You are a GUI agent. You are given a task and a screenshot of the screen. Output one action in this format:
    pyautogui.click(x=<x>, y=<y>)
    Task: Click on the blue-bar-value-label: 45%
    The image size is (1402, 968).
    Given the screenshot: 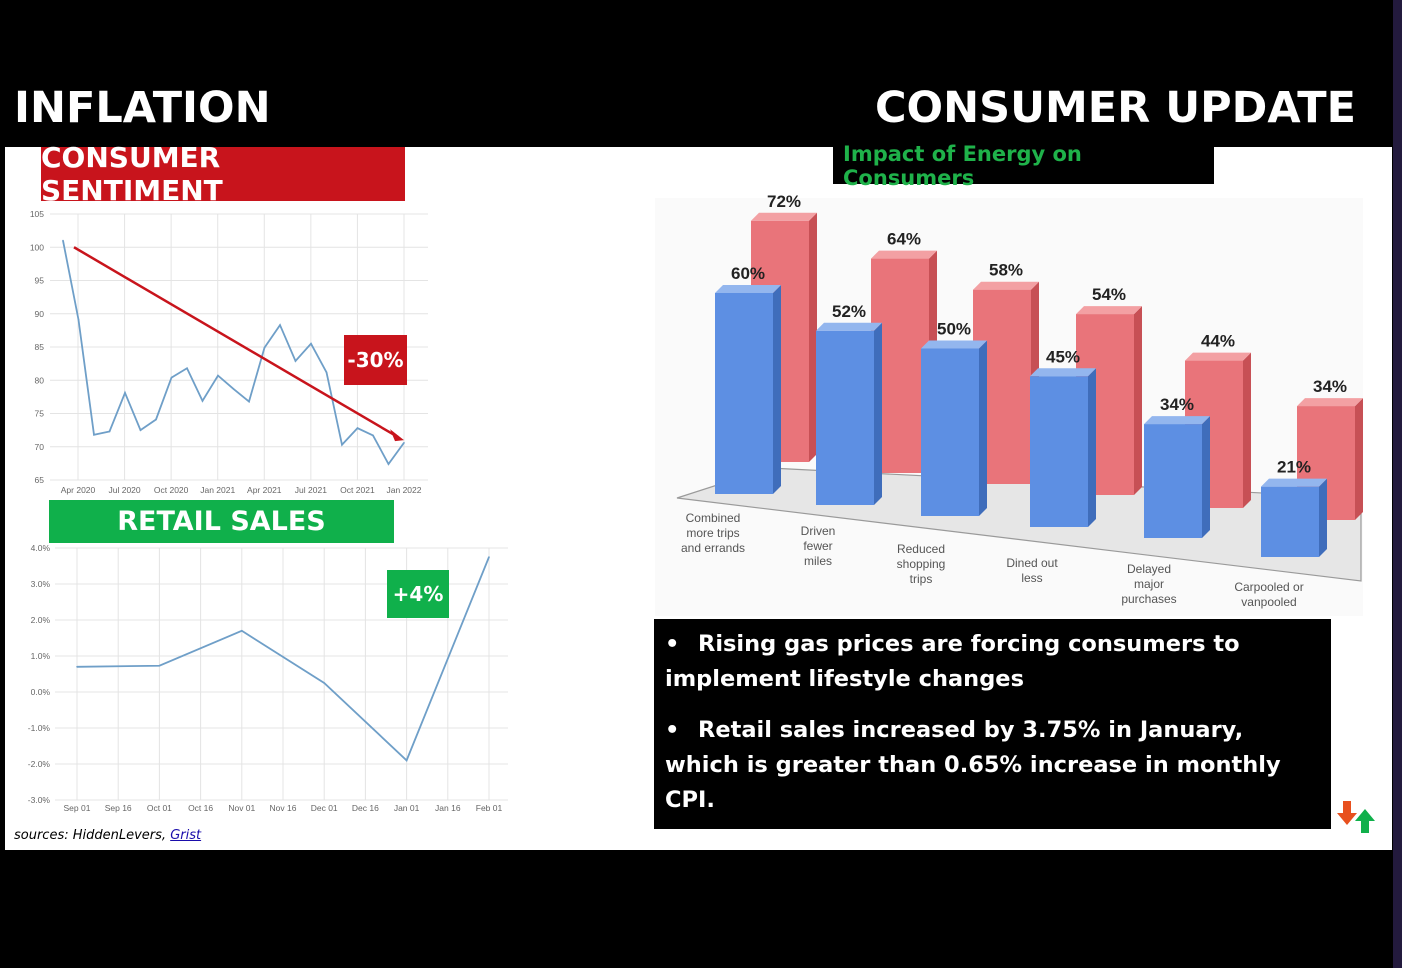 What is the action you would take?
    pyautogui.click(x=1063, y=356)
    